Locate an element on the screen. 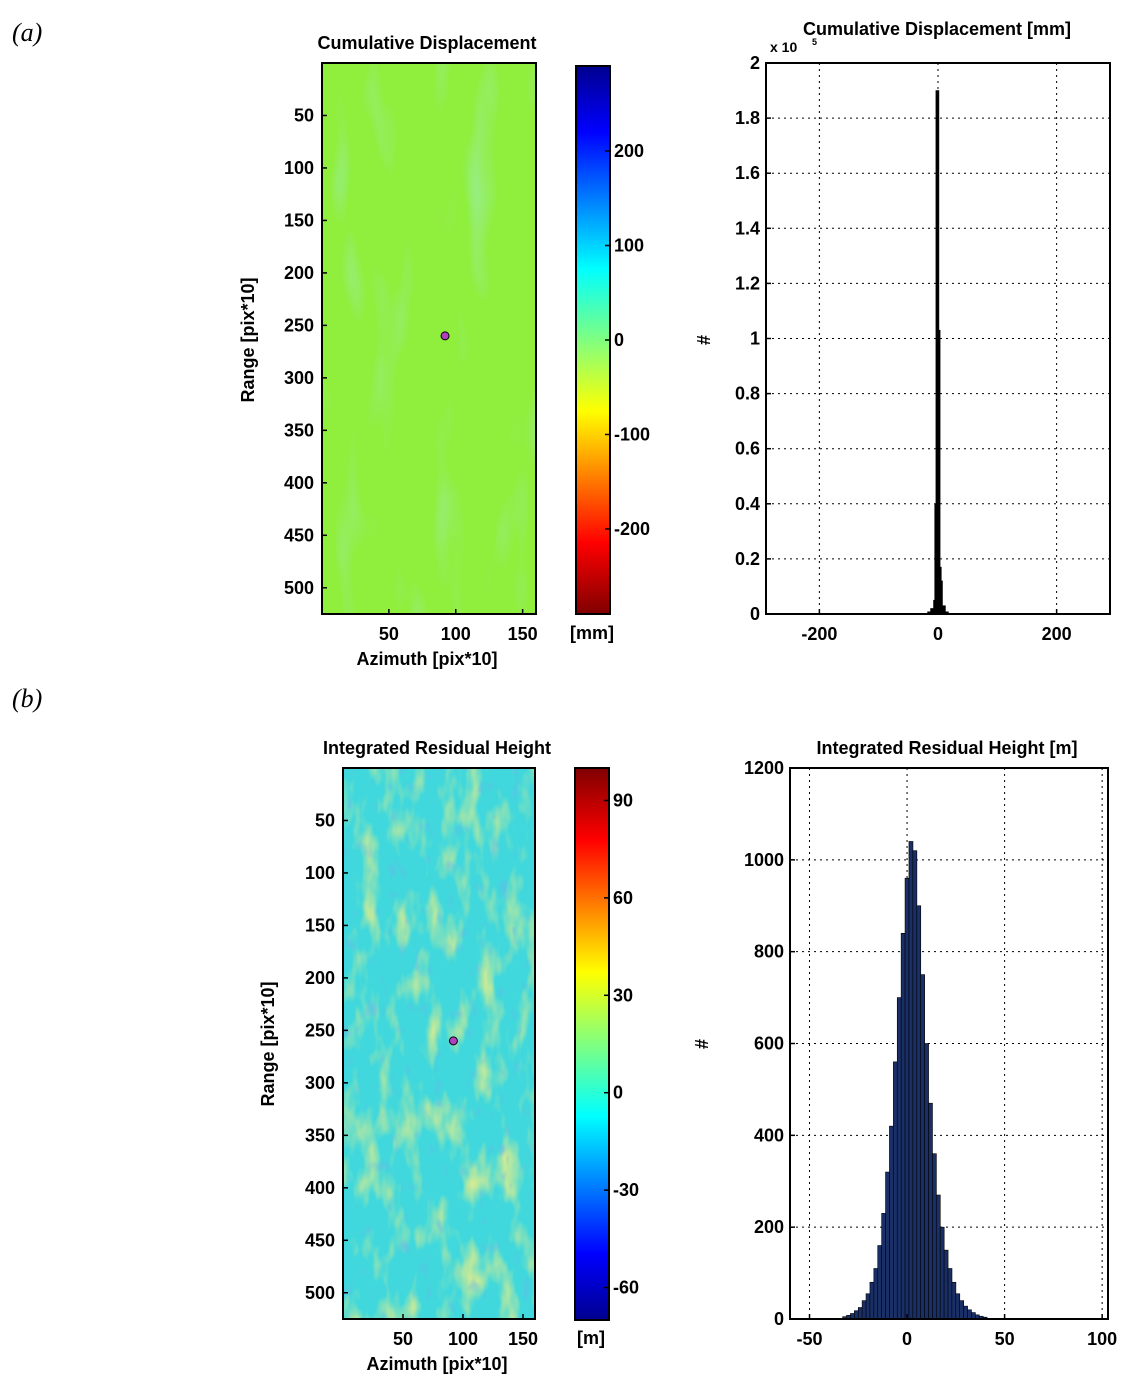  hist-a-ylabel: # is located at coordinates (704, 340).